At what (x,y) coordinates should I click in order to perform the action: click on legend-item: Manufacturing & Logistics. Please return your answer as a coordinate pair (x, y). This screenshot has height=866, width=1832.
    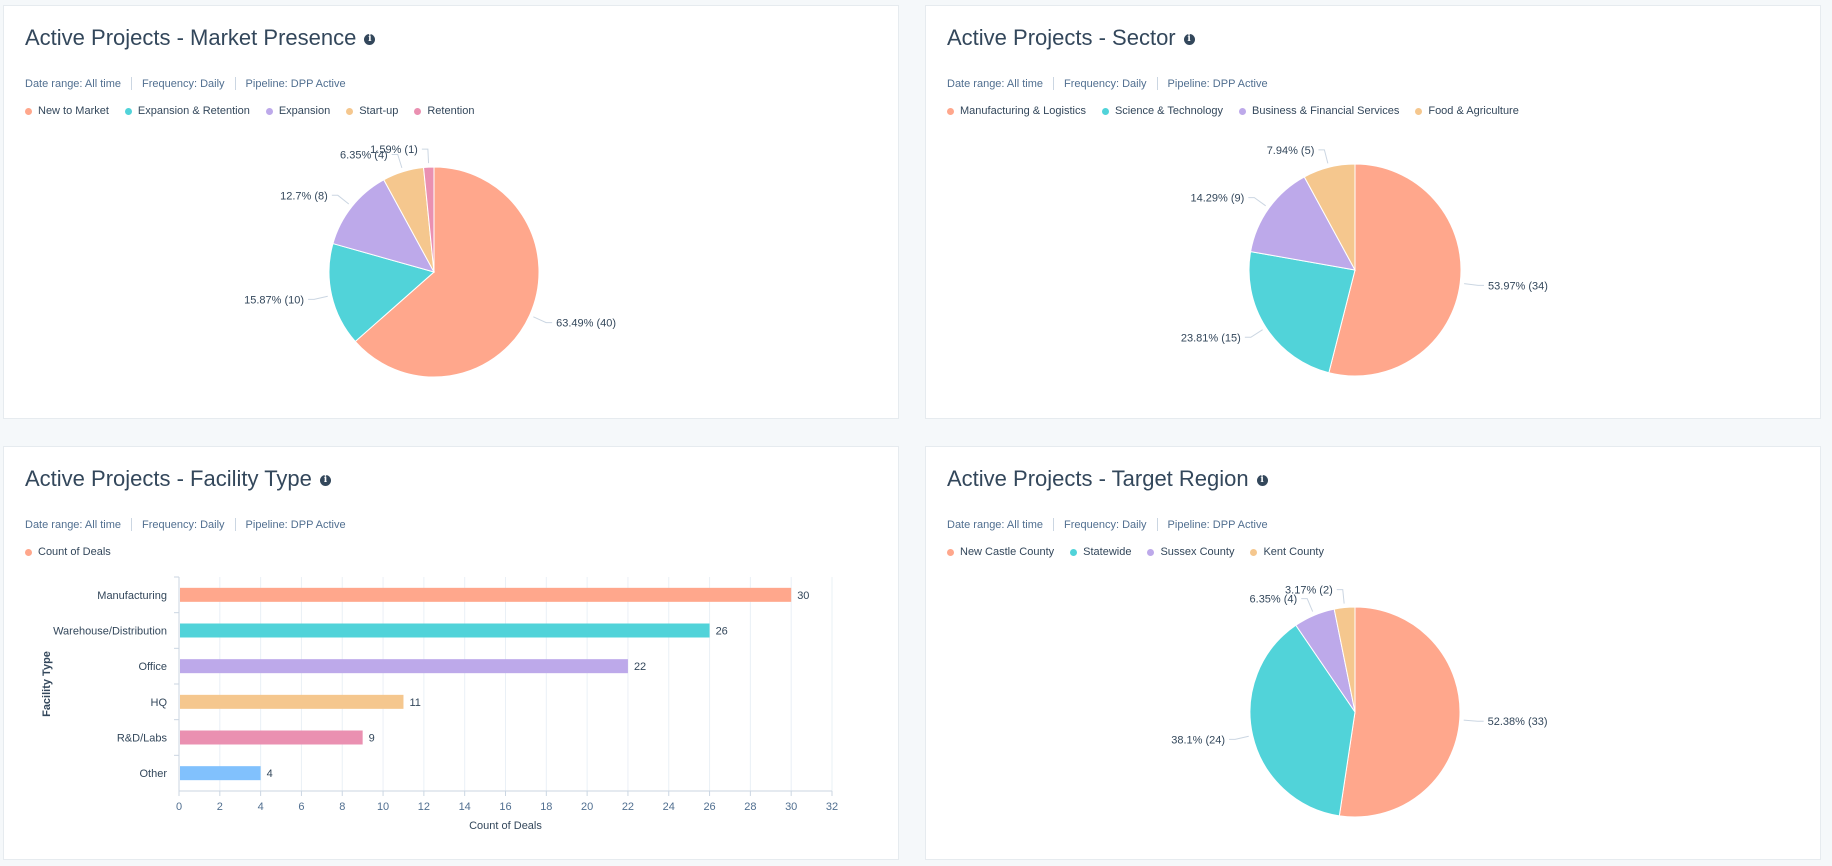
    Looking at the image, I should click on (1016, 111).